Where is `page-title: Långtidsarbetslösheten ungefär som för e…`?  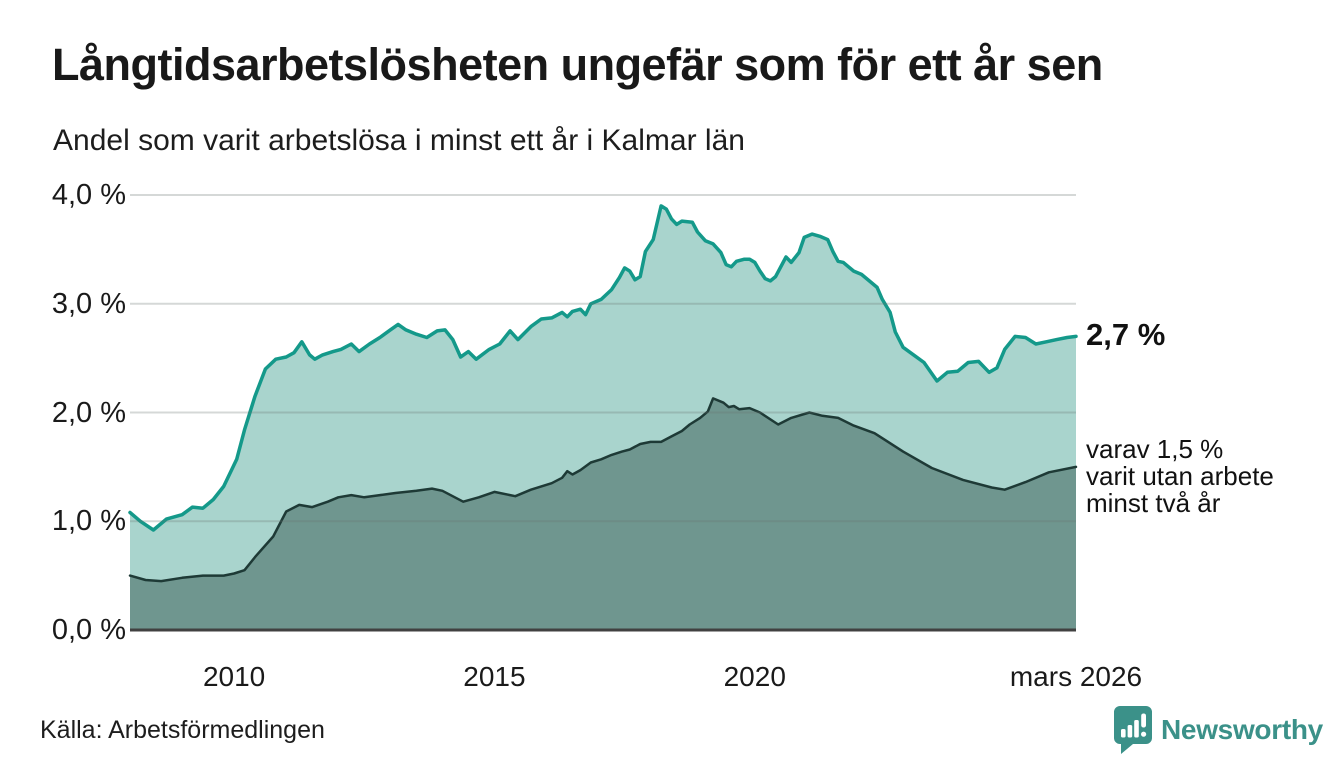 page-title: Långtidsarbetslösheten ungefär som för e… is located at coordinates (577, 64).